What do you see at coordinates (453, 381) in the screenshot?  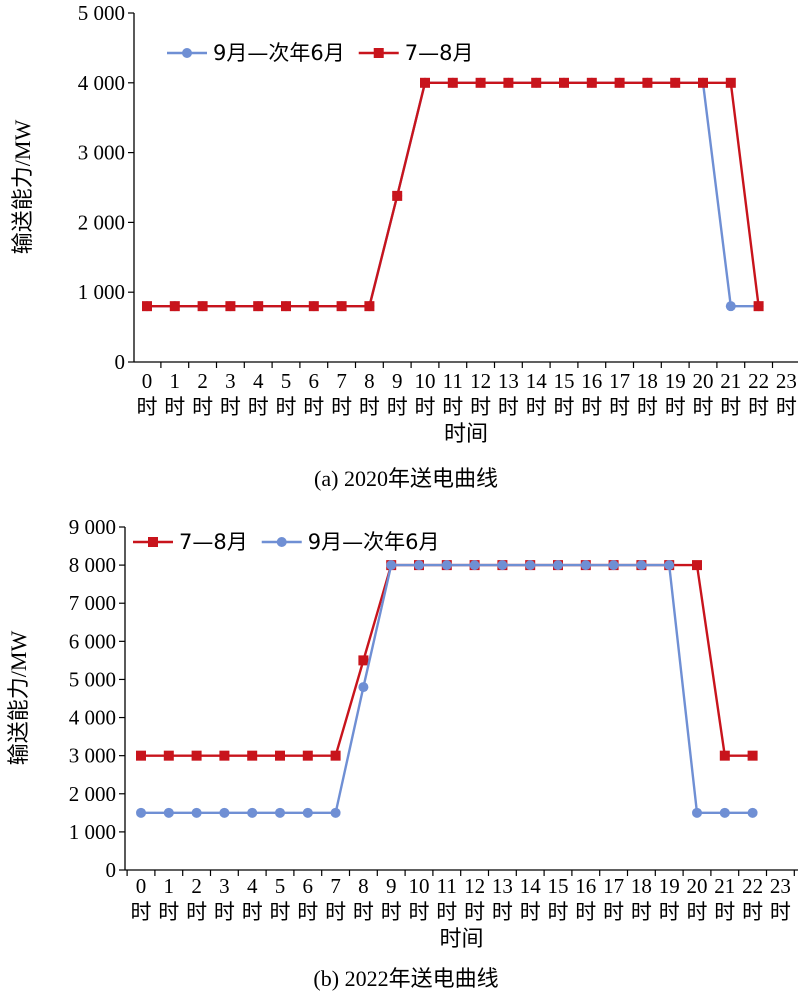 I see `x-tick-number: 11` at bounding box center [453, 381].